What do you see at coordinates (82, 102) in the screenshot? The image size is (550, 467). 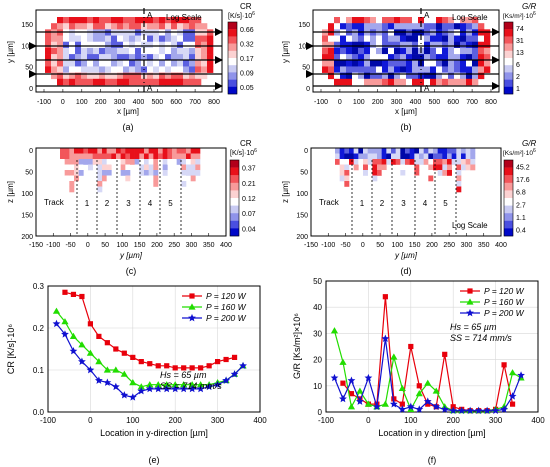 I see `x-tick-label: 100` at bounding box center [82, 102].